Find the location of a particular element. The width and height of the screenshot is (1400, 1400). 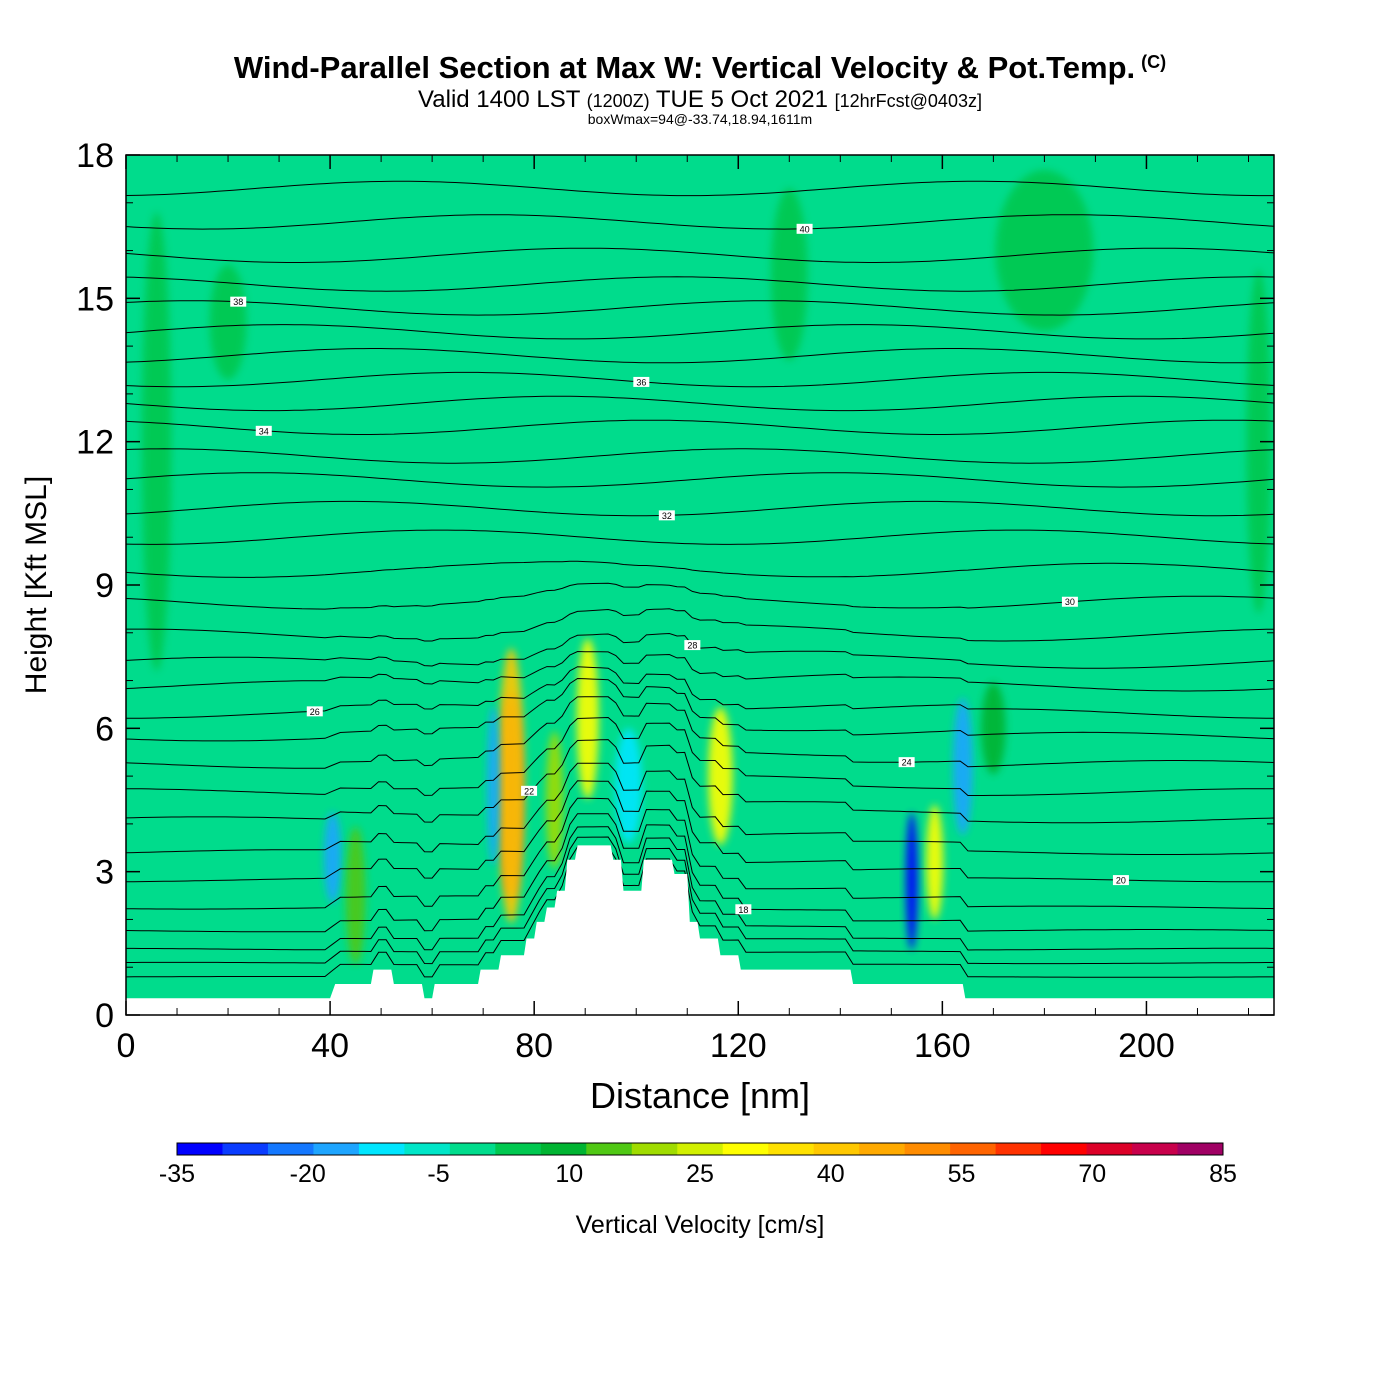

contour-label: 36 is located at coordinates (641, 382).